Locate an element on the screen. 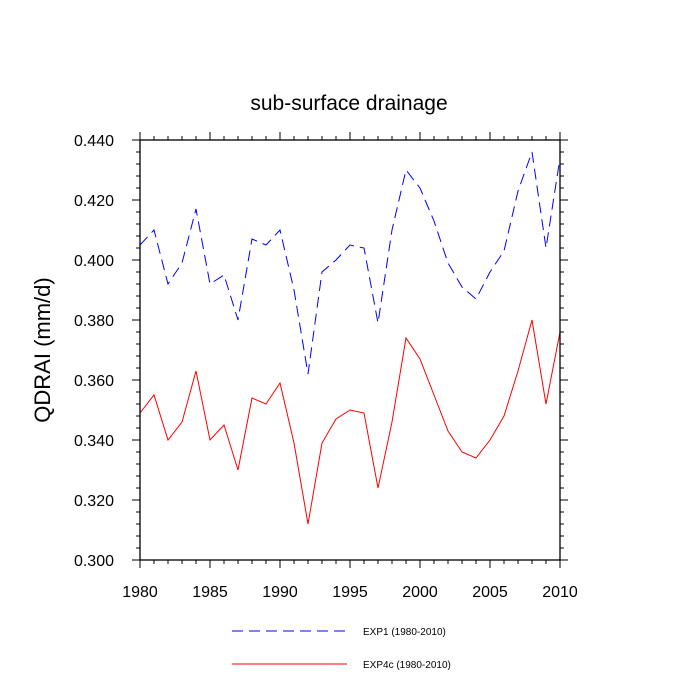  y-tick-label: 0.300 is located at coordinates (94, 561).